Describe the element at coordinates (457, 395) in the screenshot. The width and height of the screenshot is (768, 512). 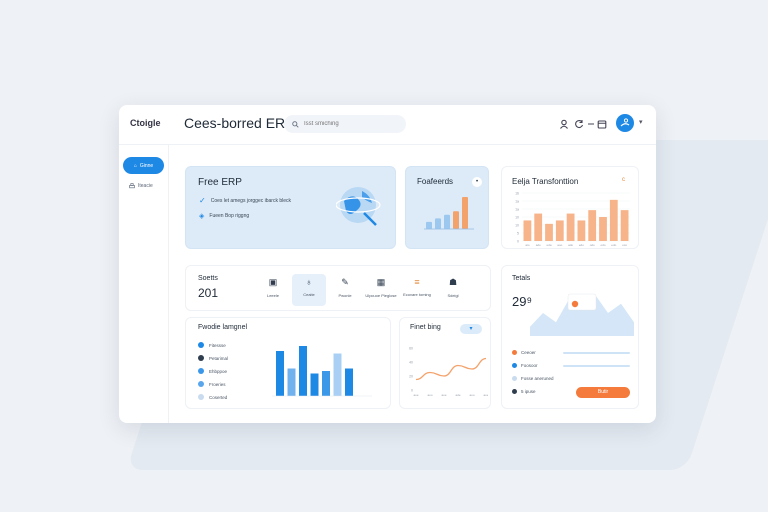
I see `x-tick-label: ade` at that location.